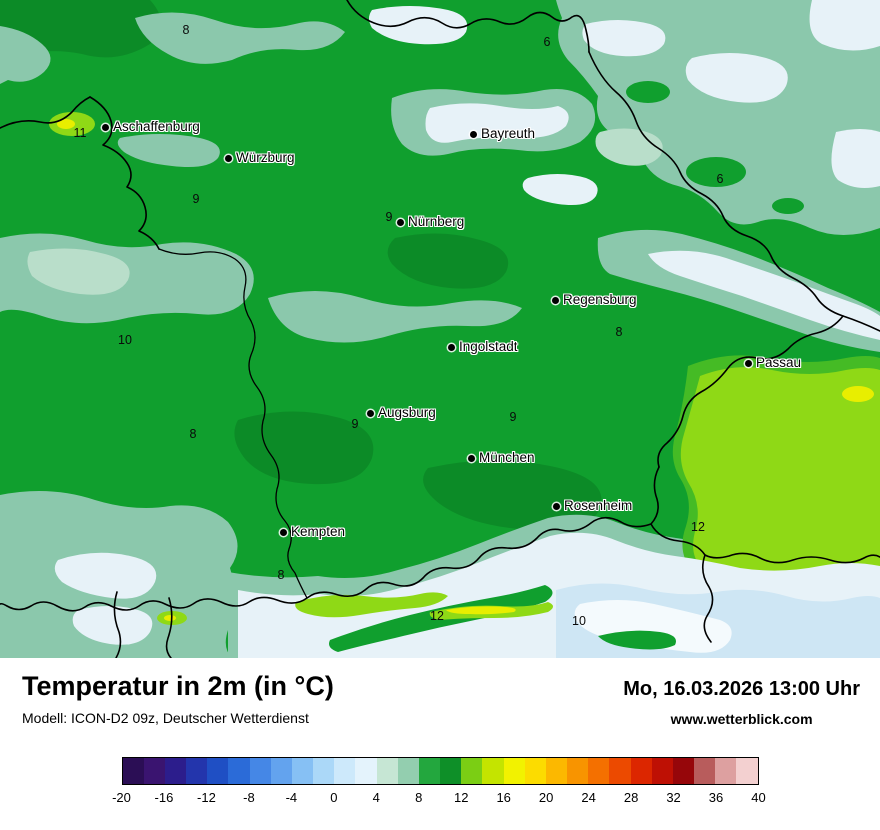 The width and height of the screenshot is (880, 830). I want to click on legend-tick-label: 4, so click(376, 797).